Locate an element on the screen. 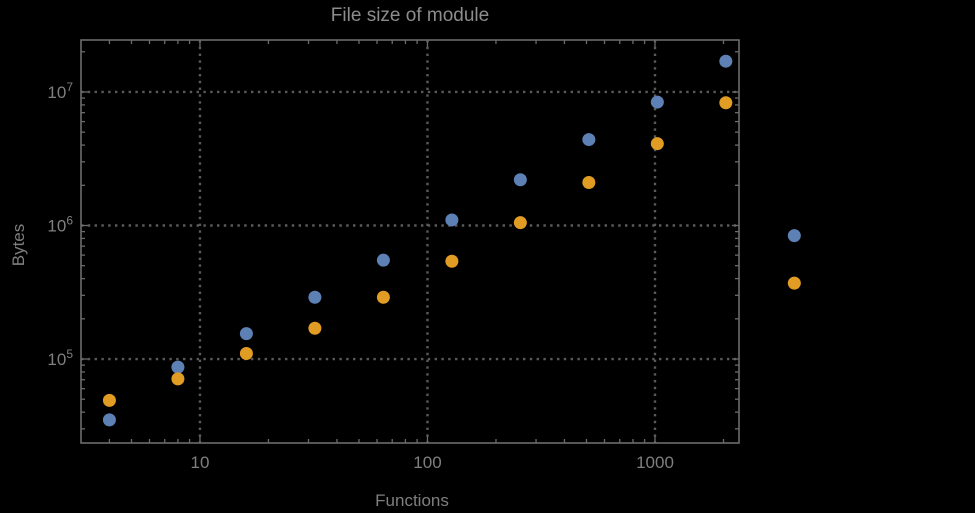 The width and height of the screenshot is (975, 513). chart-title: File size of module is located at coordinates (410, 15).